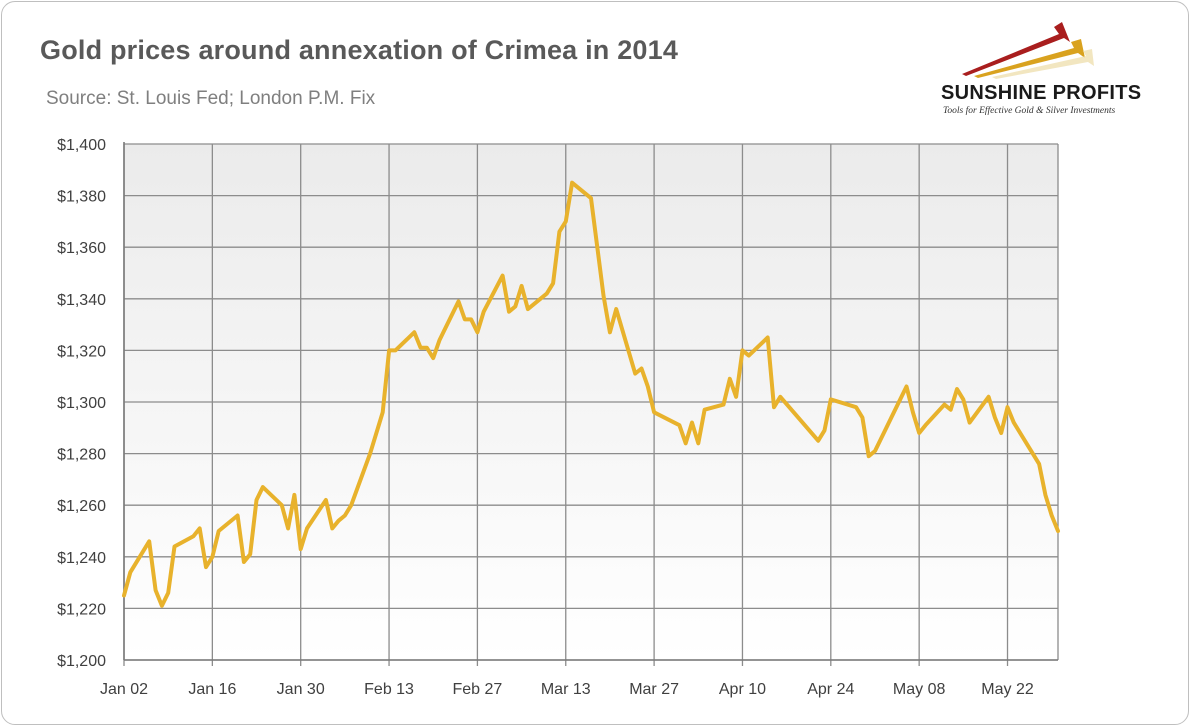 Image resolution: width=1190 pixels, height=726 pixels. I want to click on x-tick-label: Jan 16, so click(212, 689).